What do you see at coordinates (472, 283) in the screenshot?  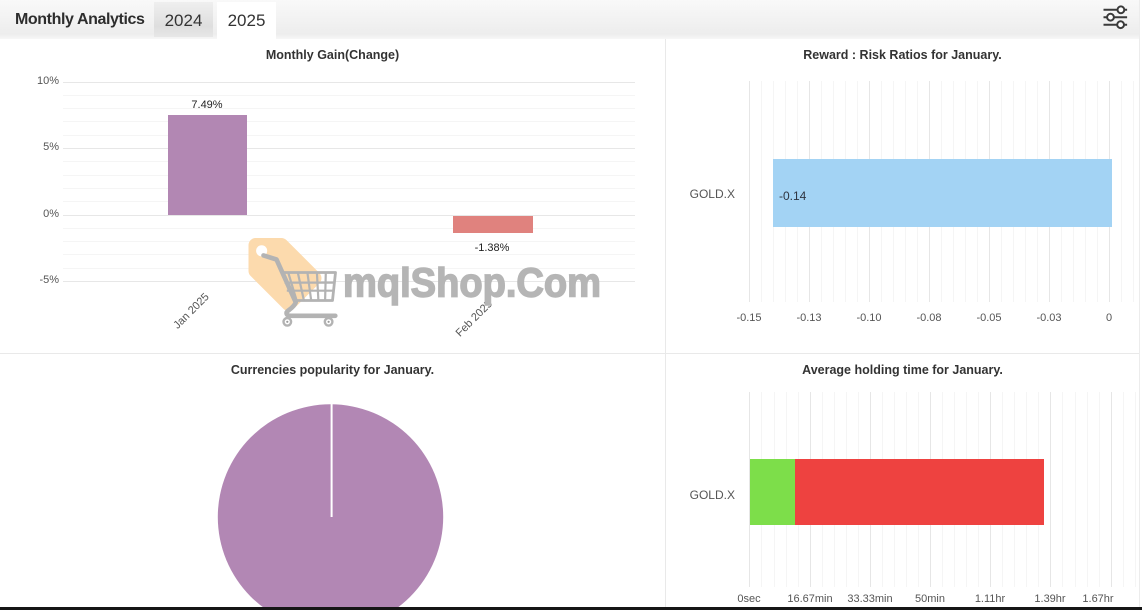 I see `svg-text: mqlShop.Com` at bounding box center [472, 283].